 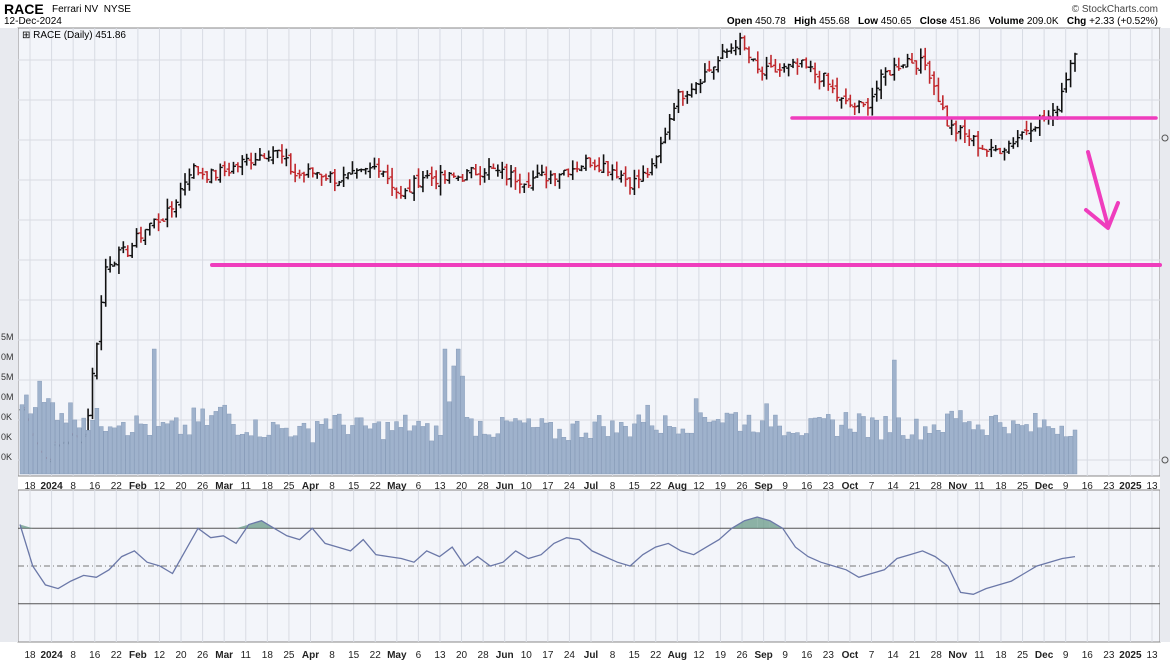 What do you see at coordinates (75, 9) in the screenshot?
I see `company-name: Ferrari NV` at bounding box center [75, 9].